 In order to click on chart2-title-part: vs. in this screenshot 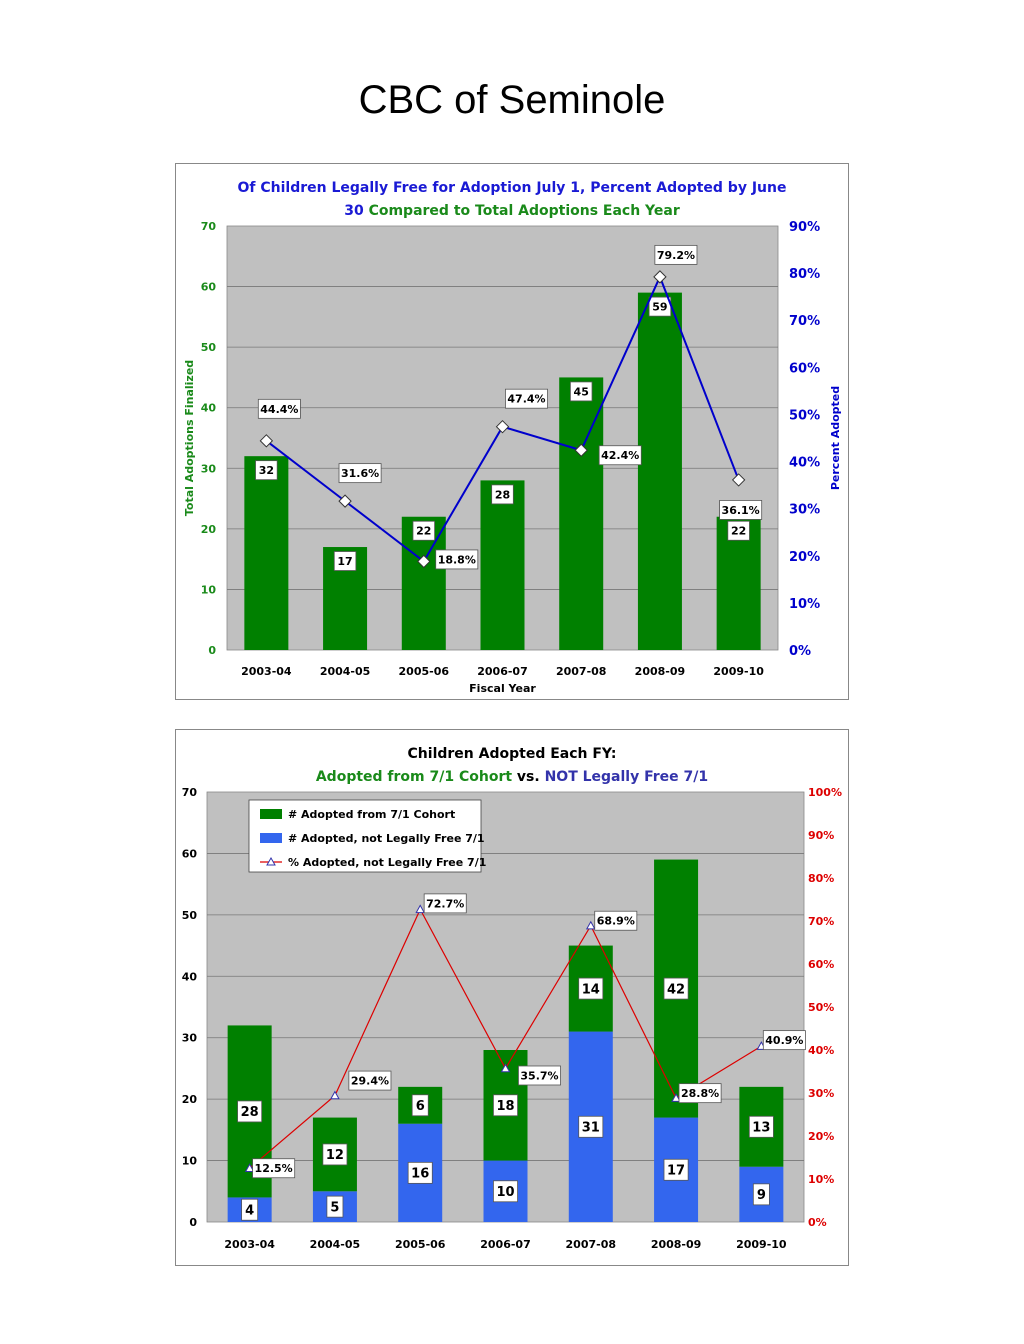, I will do `click(531, 777)`.